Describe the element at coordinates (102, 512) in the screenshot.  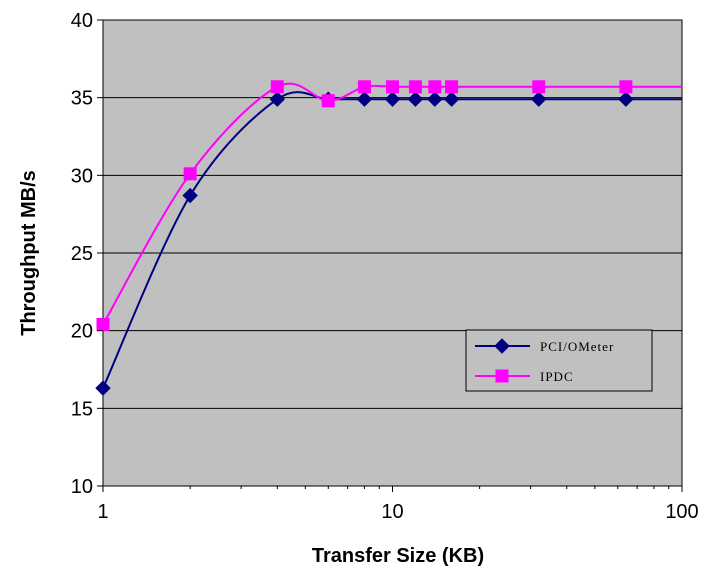
I see `x-tick-label: 1` at that location.